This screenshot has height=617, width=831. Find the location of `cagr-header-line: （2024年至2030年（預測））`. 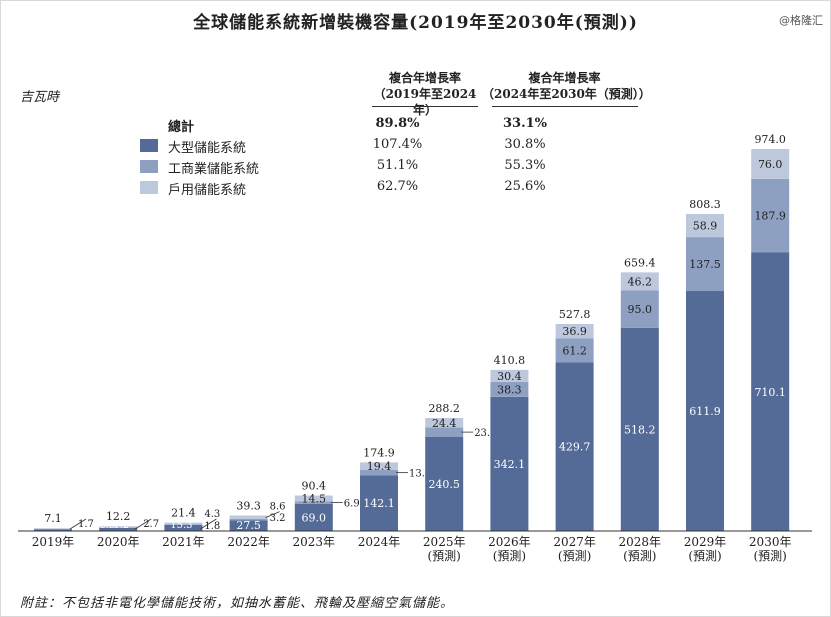

cagr-header-line: （2024年至2030年（預測）） is located at coordinates (566, 94).